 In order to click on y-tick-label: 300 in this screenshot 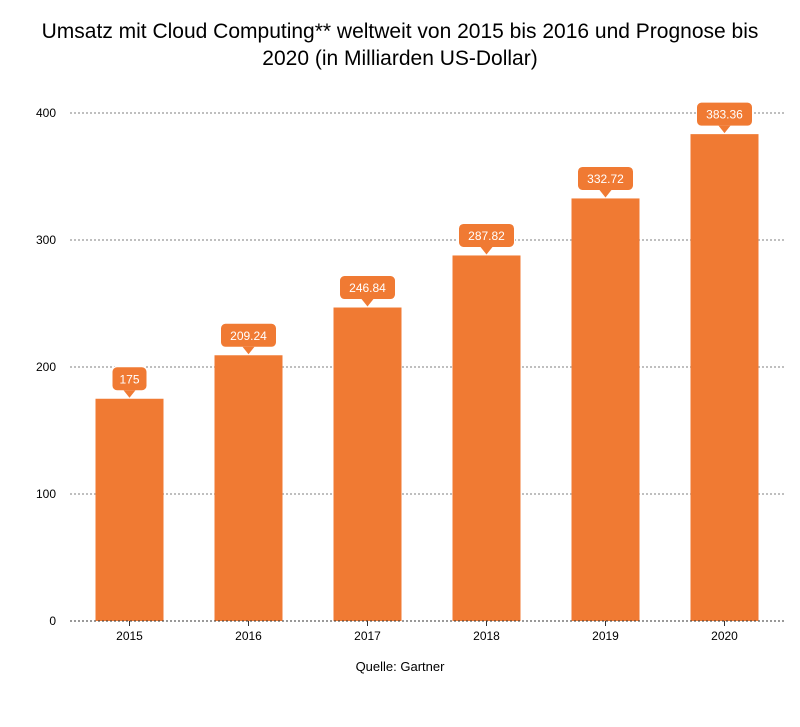, I will do `click(46, 240)`.